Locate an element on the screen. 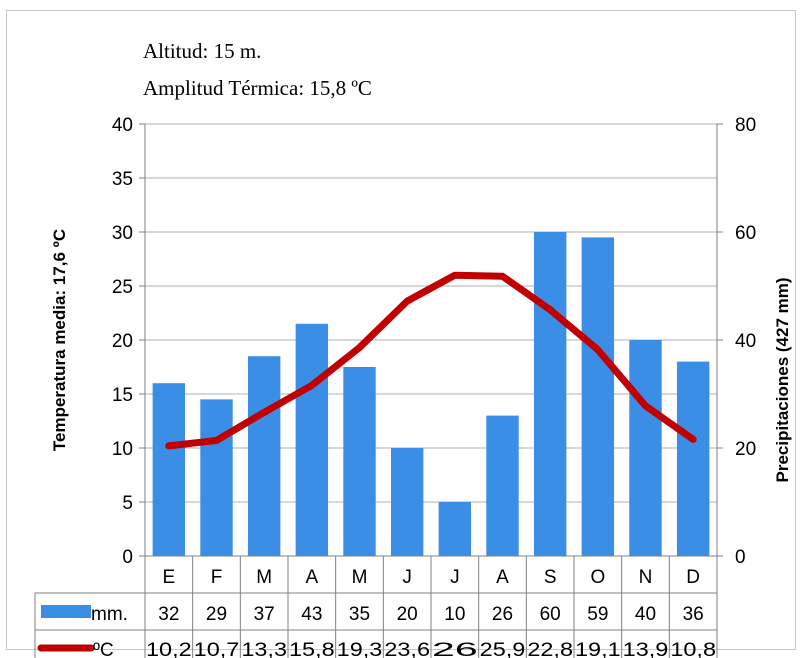 Image resolution: width=804 pixels, height=658 pixels. subtitle-line-1: Altitud: 15 m. is located at coordinates (202, 51).